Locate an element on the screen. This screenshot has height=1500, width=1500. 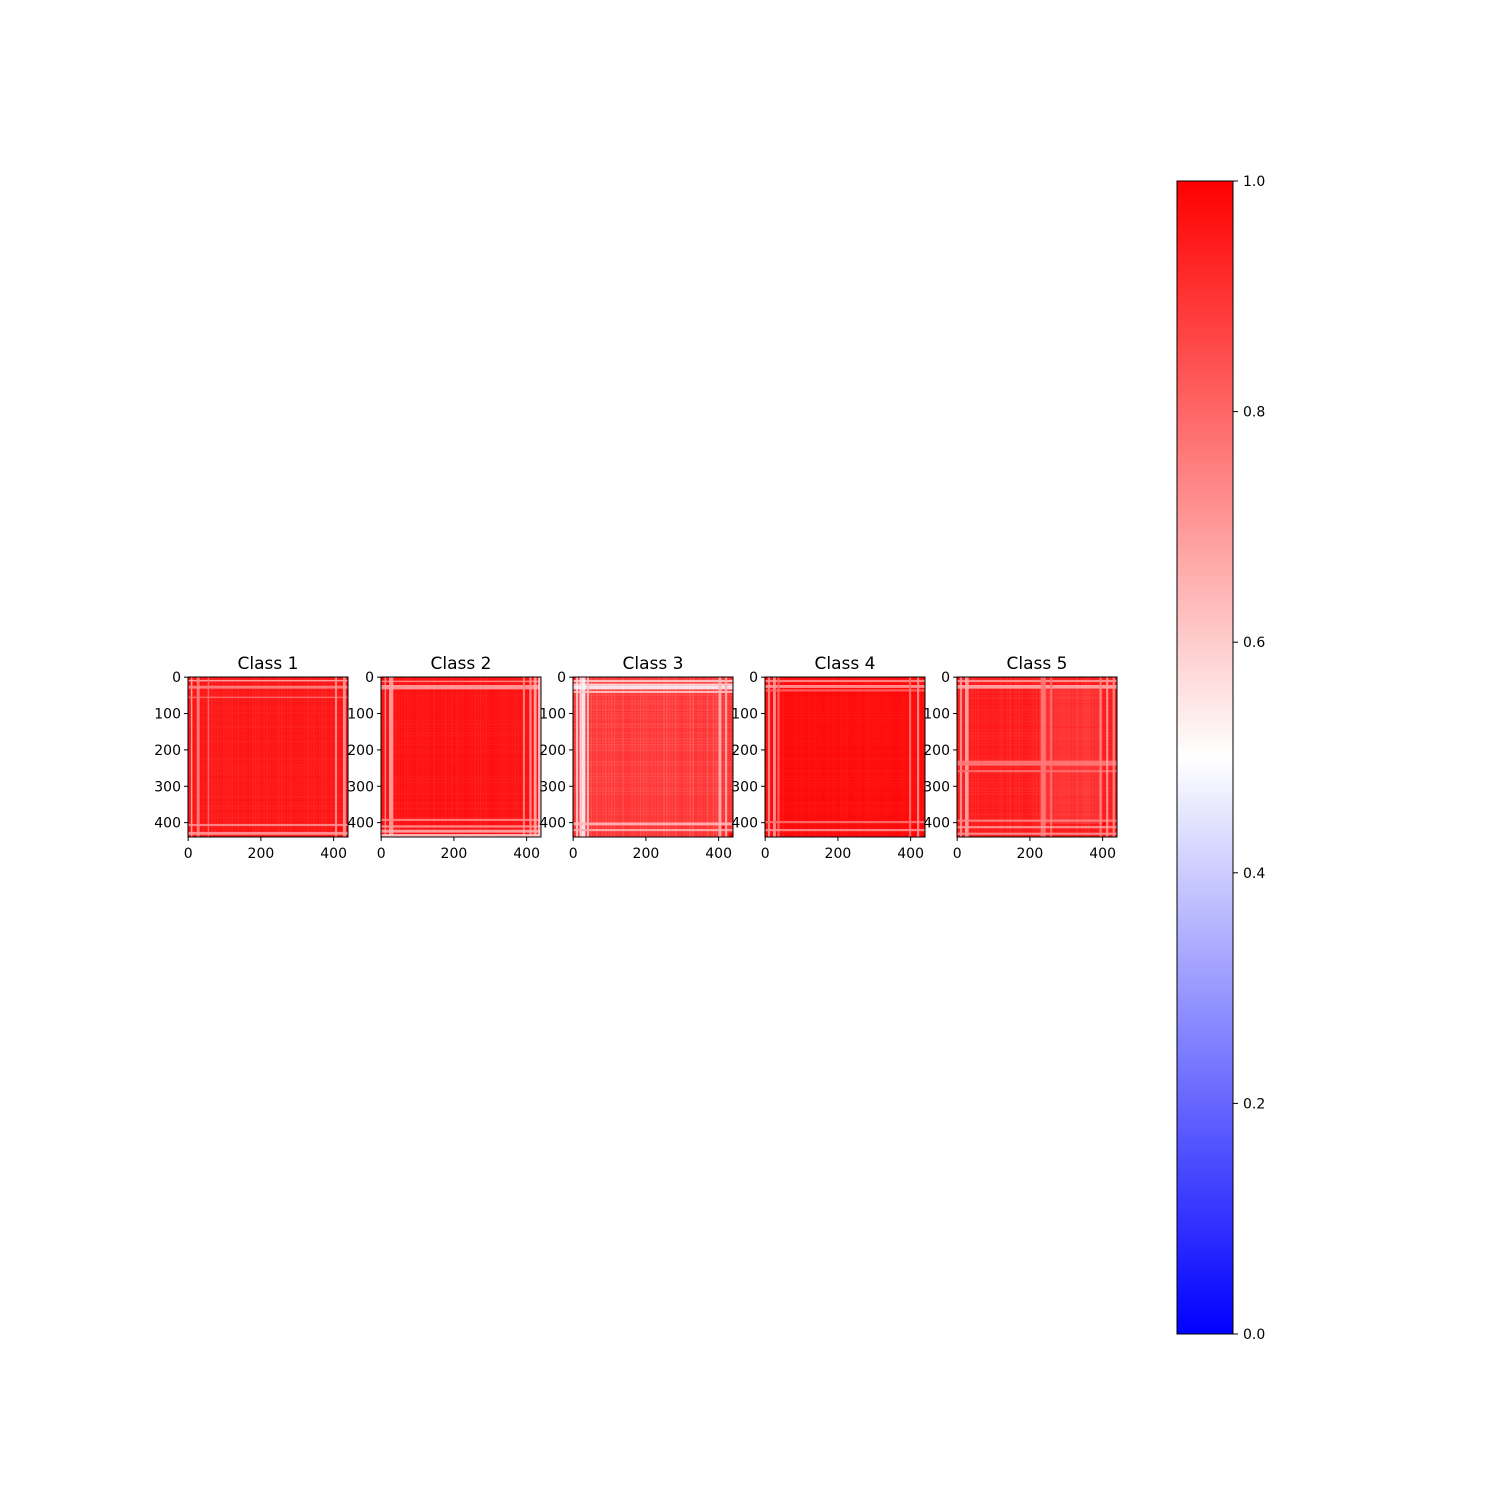
colorbar-tick-label: 1.0 is located at coordinates (1254, 182).